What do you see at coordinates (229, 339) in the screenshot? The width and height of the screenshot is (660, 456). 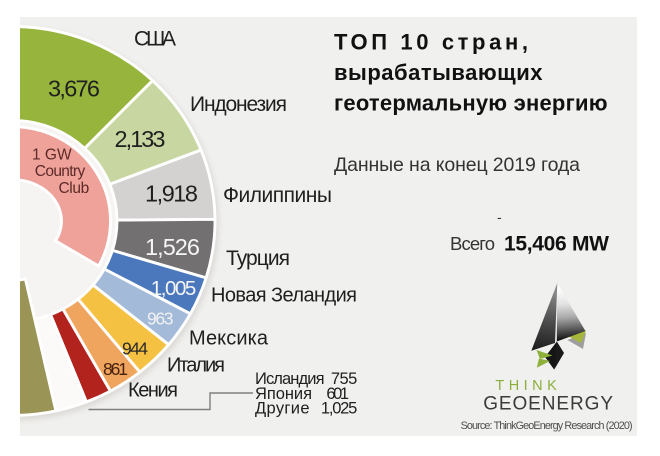 I see `svg-text: Мексика` at bounding box center [229, 339].